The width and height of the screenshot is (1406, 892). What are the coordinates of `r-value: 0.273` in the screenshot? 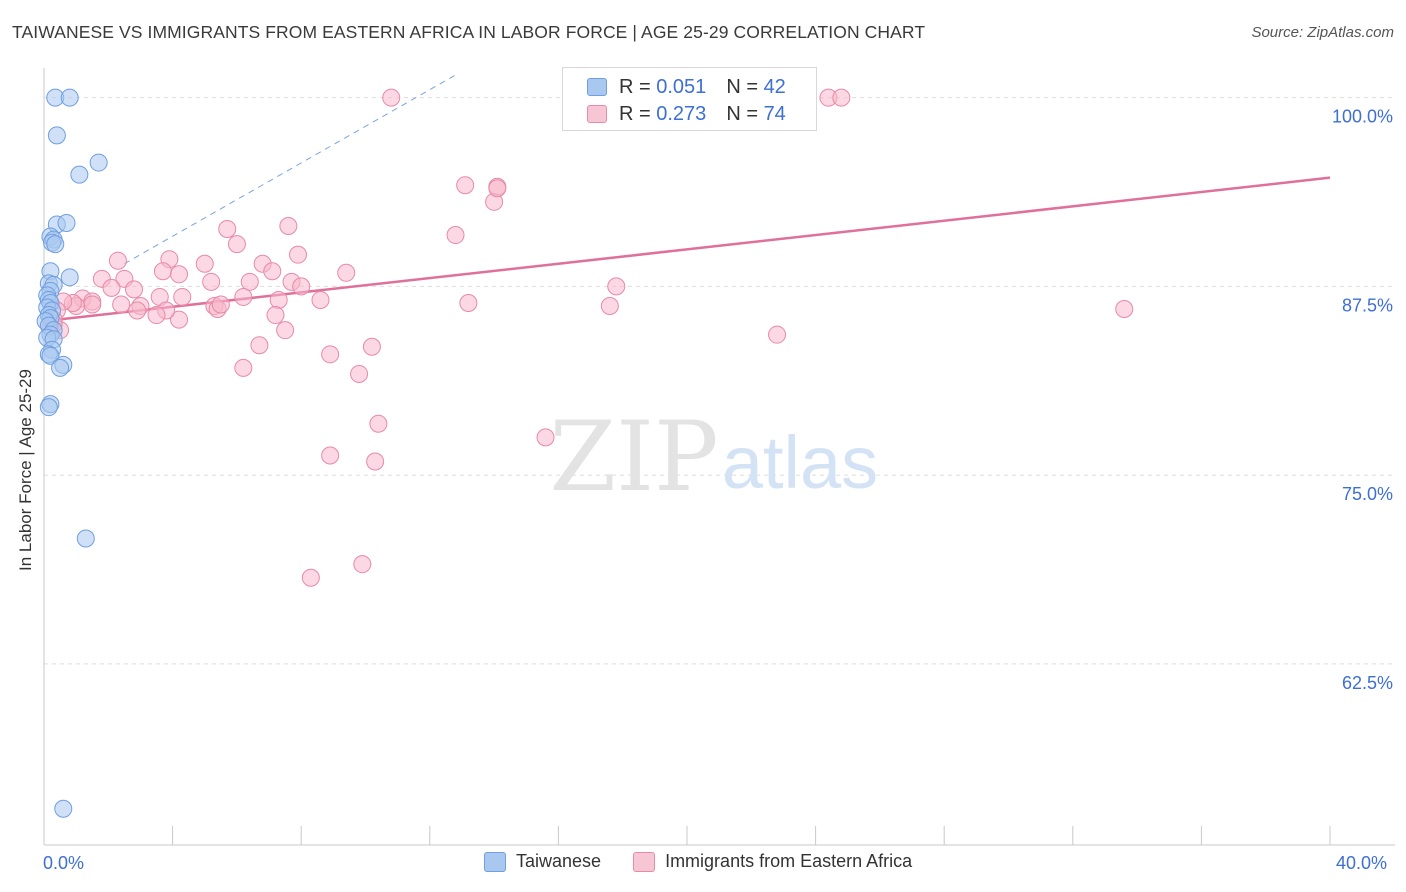 It's located at (681, 113).